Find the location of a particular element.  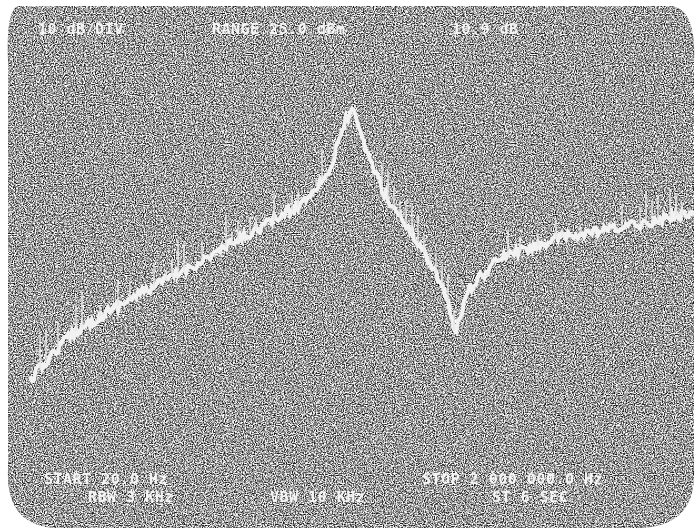

sweep-label: ST 6 SEC is located at coordinates (530, 497).